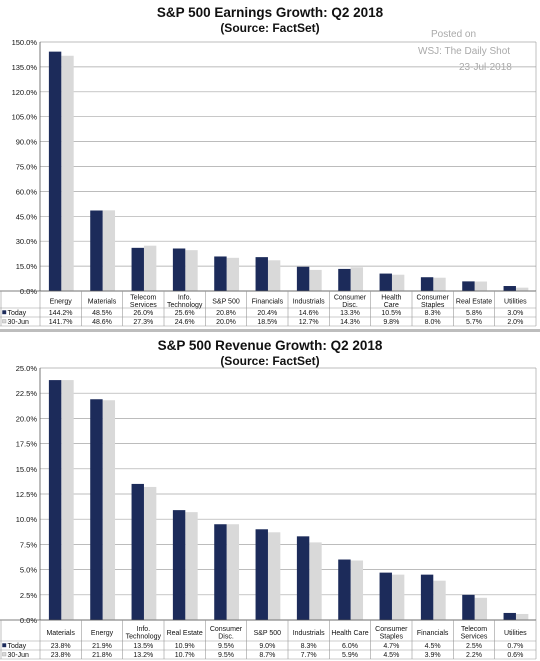  Describe the element at coordinates (61, 302) in the screenshot. I see `x-tick-label: Energy` at that location.